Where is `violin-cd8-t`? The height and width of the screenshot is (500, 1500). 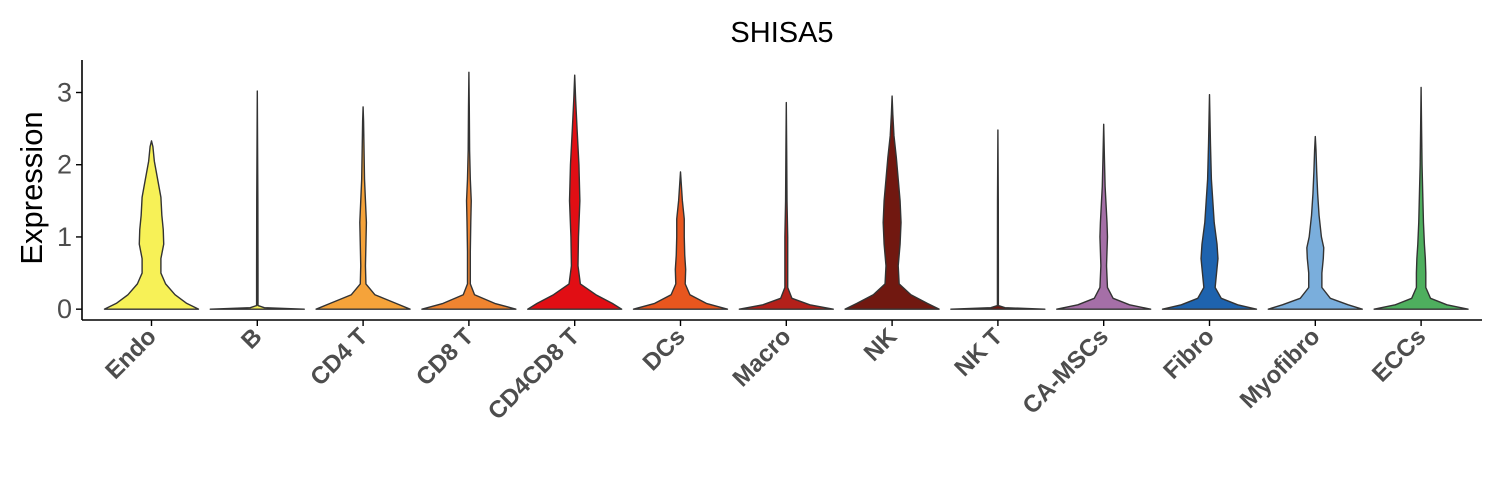 violin-cd8-t is located at coordinates (469, 190).